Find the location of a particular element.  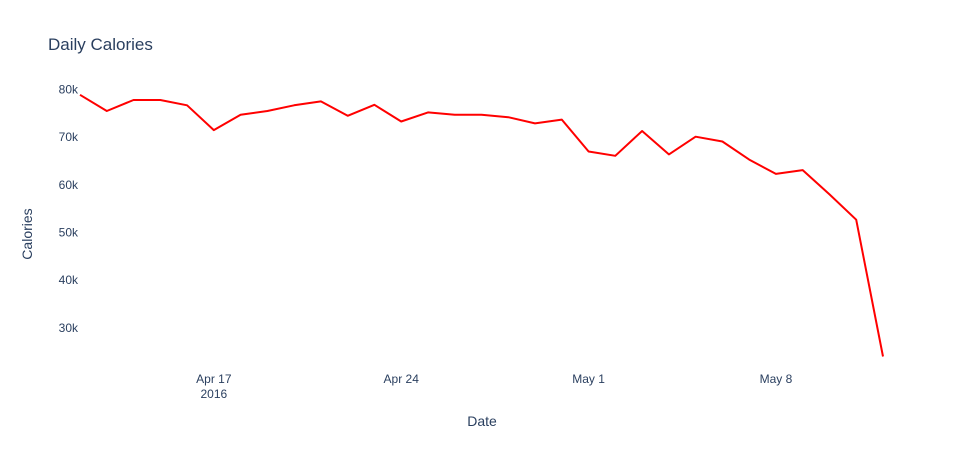

x-tick-label: Apr 17 is located at coordinates (214, 379).